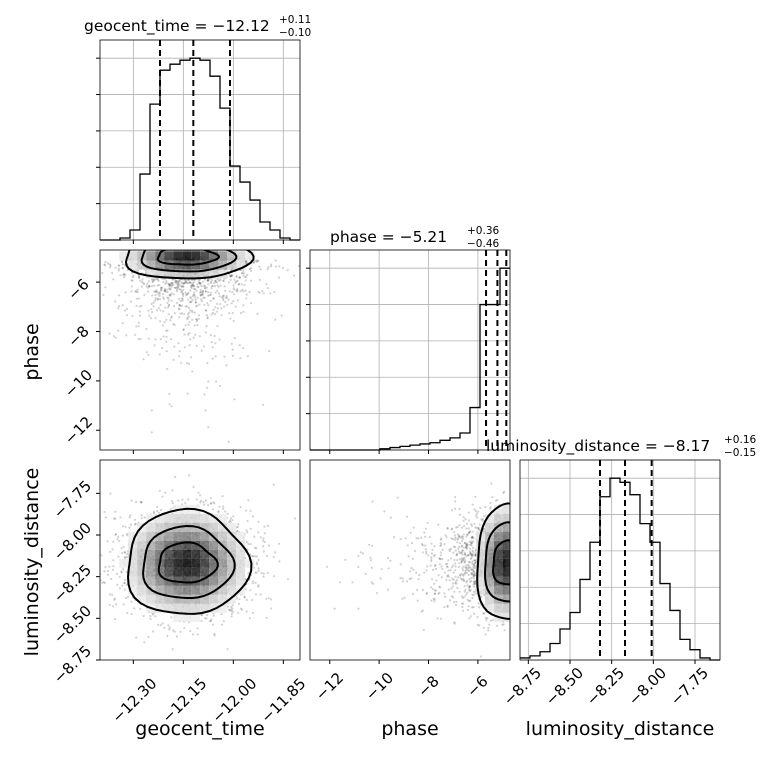 The image size is (760, 760). Describe the element at coordinates (78, 361) in the screenshot. I see `yticks-phase: −6 −8 −10 −12` at that location.